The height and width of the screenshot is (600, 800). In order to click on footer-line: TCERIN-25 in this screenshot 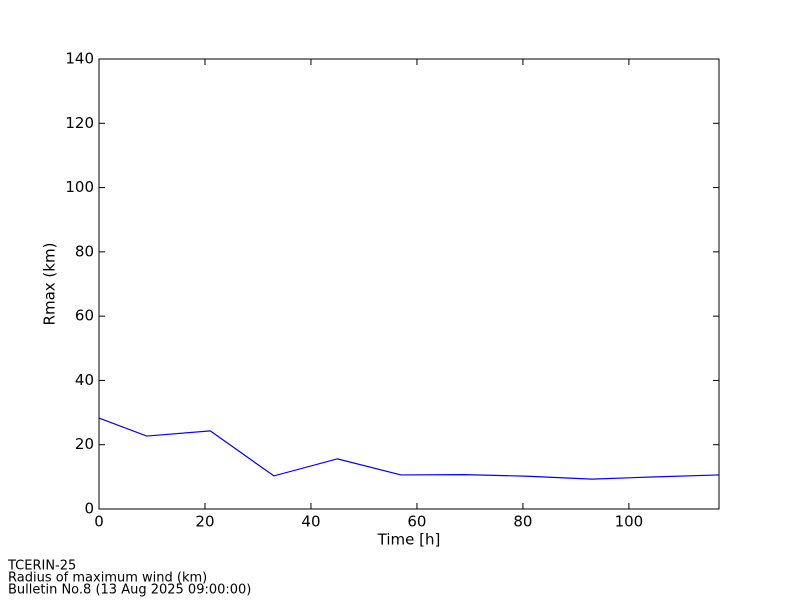, I will do `click(41, 566)`.